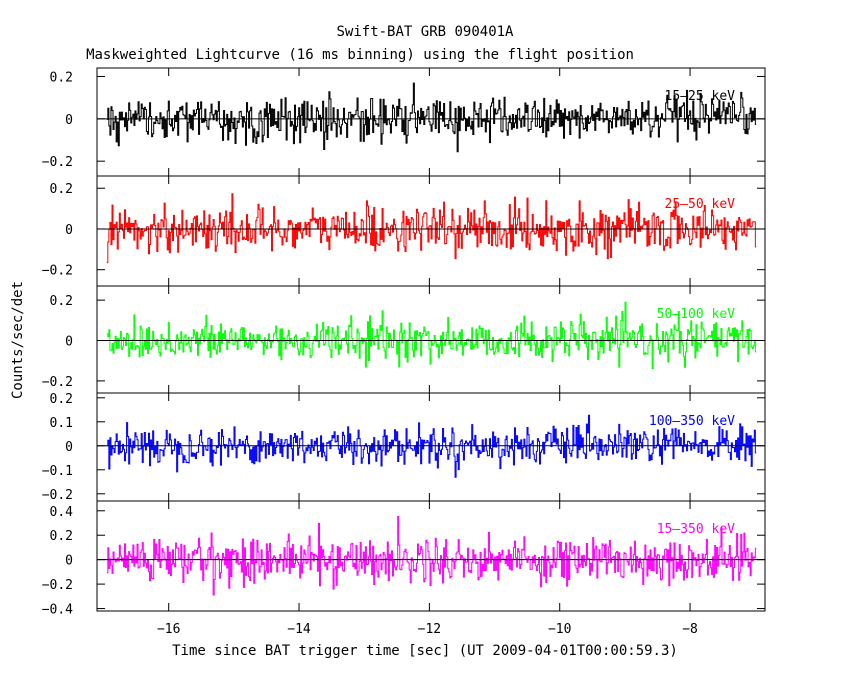 This screenshot has height=680, width=850. Describe the element at coordinates (299, 629) in the screenshot. I see `x-tick-label: −14` at that location.